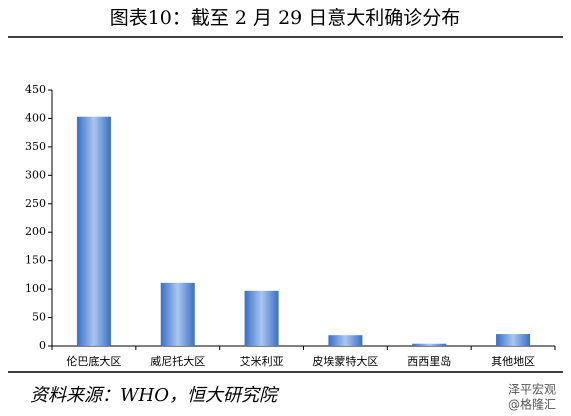 This screenshot has width=571, height=416. What do you see at coordinates (177, 361) in the screenshot?
I see `x-tick-label: 威尼托大区` at bounding box center [177, 361].